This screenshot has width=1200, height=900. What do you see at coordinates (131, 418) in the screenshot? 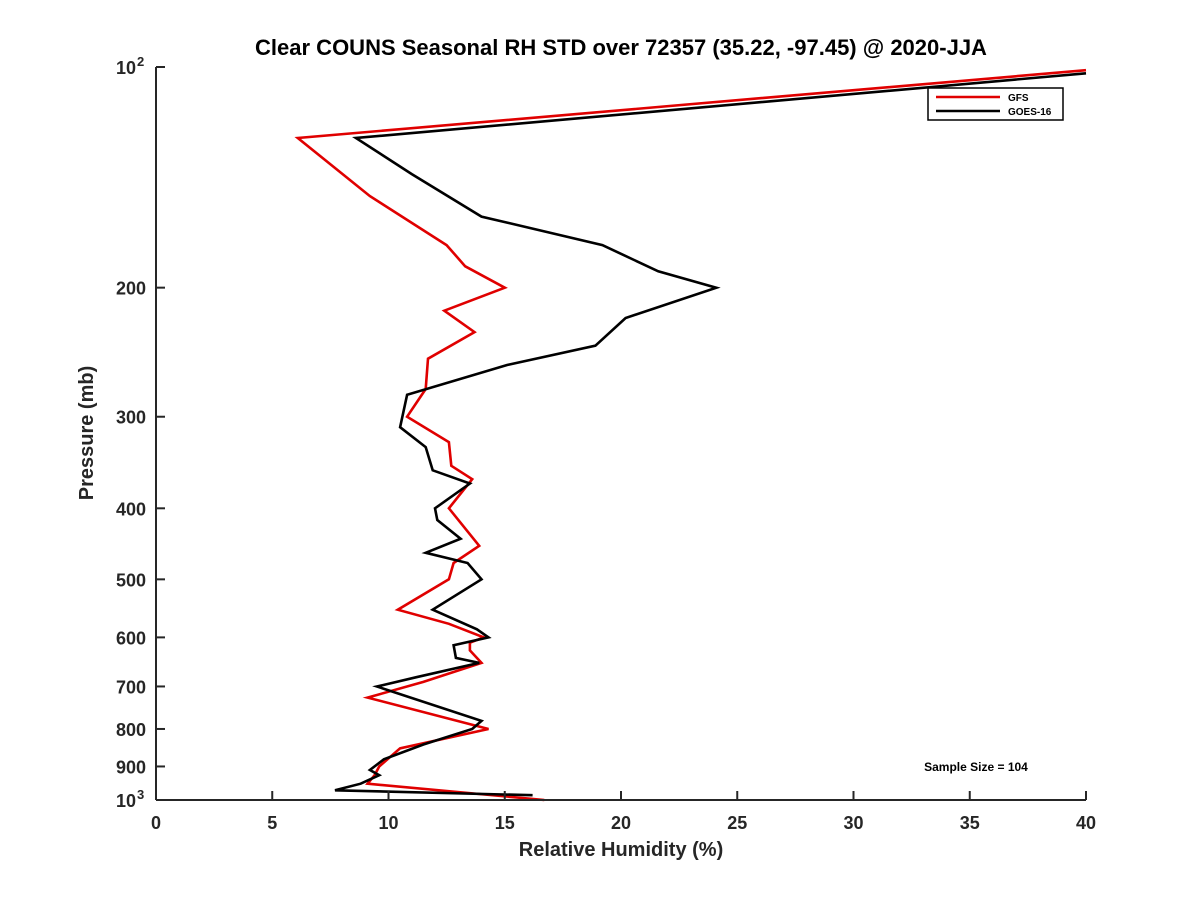
I see `y-tick-label: 300` at bounding box center [131, 418].